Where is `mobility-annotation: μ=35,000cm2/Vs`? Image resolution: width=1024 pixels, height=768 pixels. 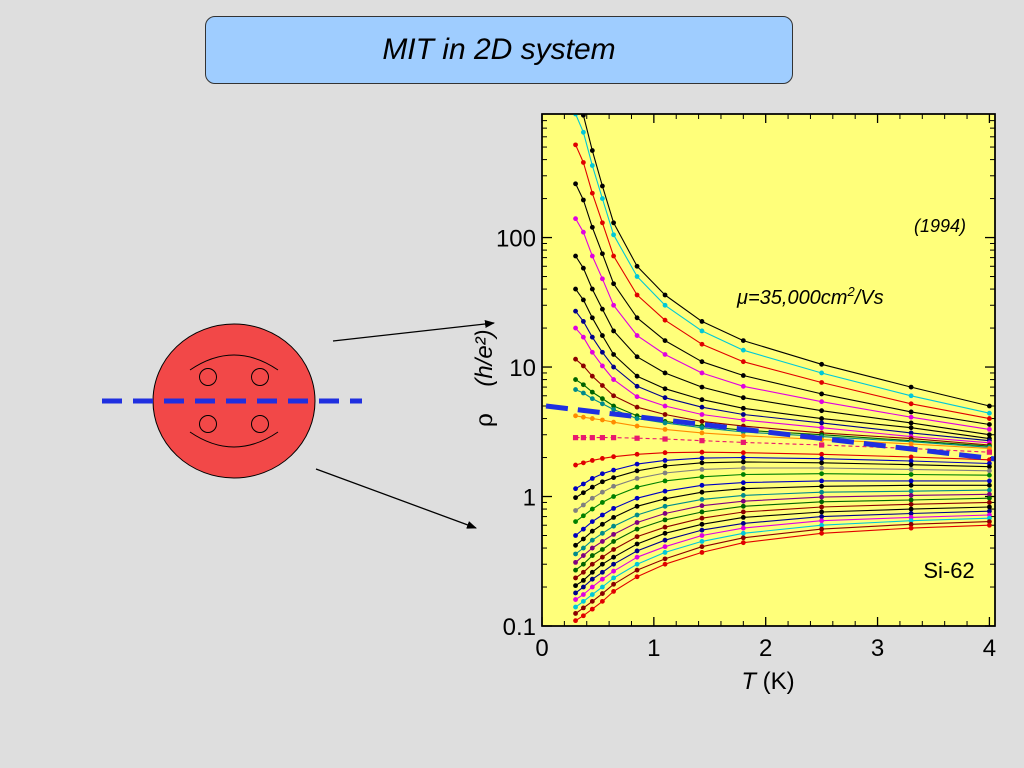 mobility-annotation: μ=35,000cm2/Vs is located at coordinates (810, 296).